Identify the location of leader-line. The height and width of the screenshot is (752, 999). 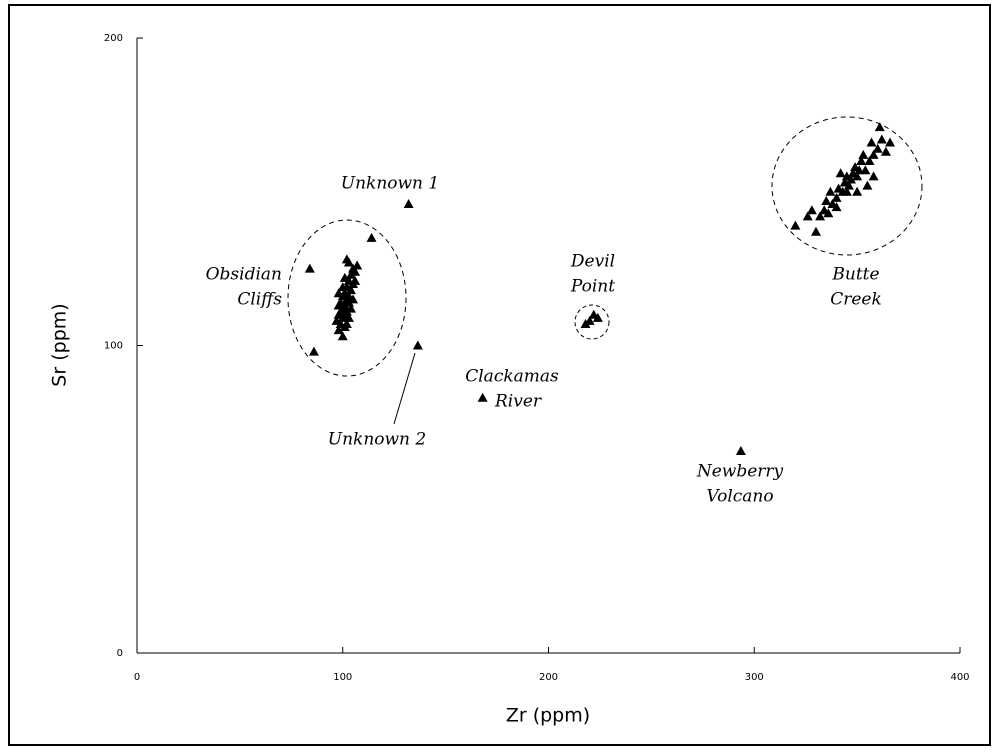
(404, 388).